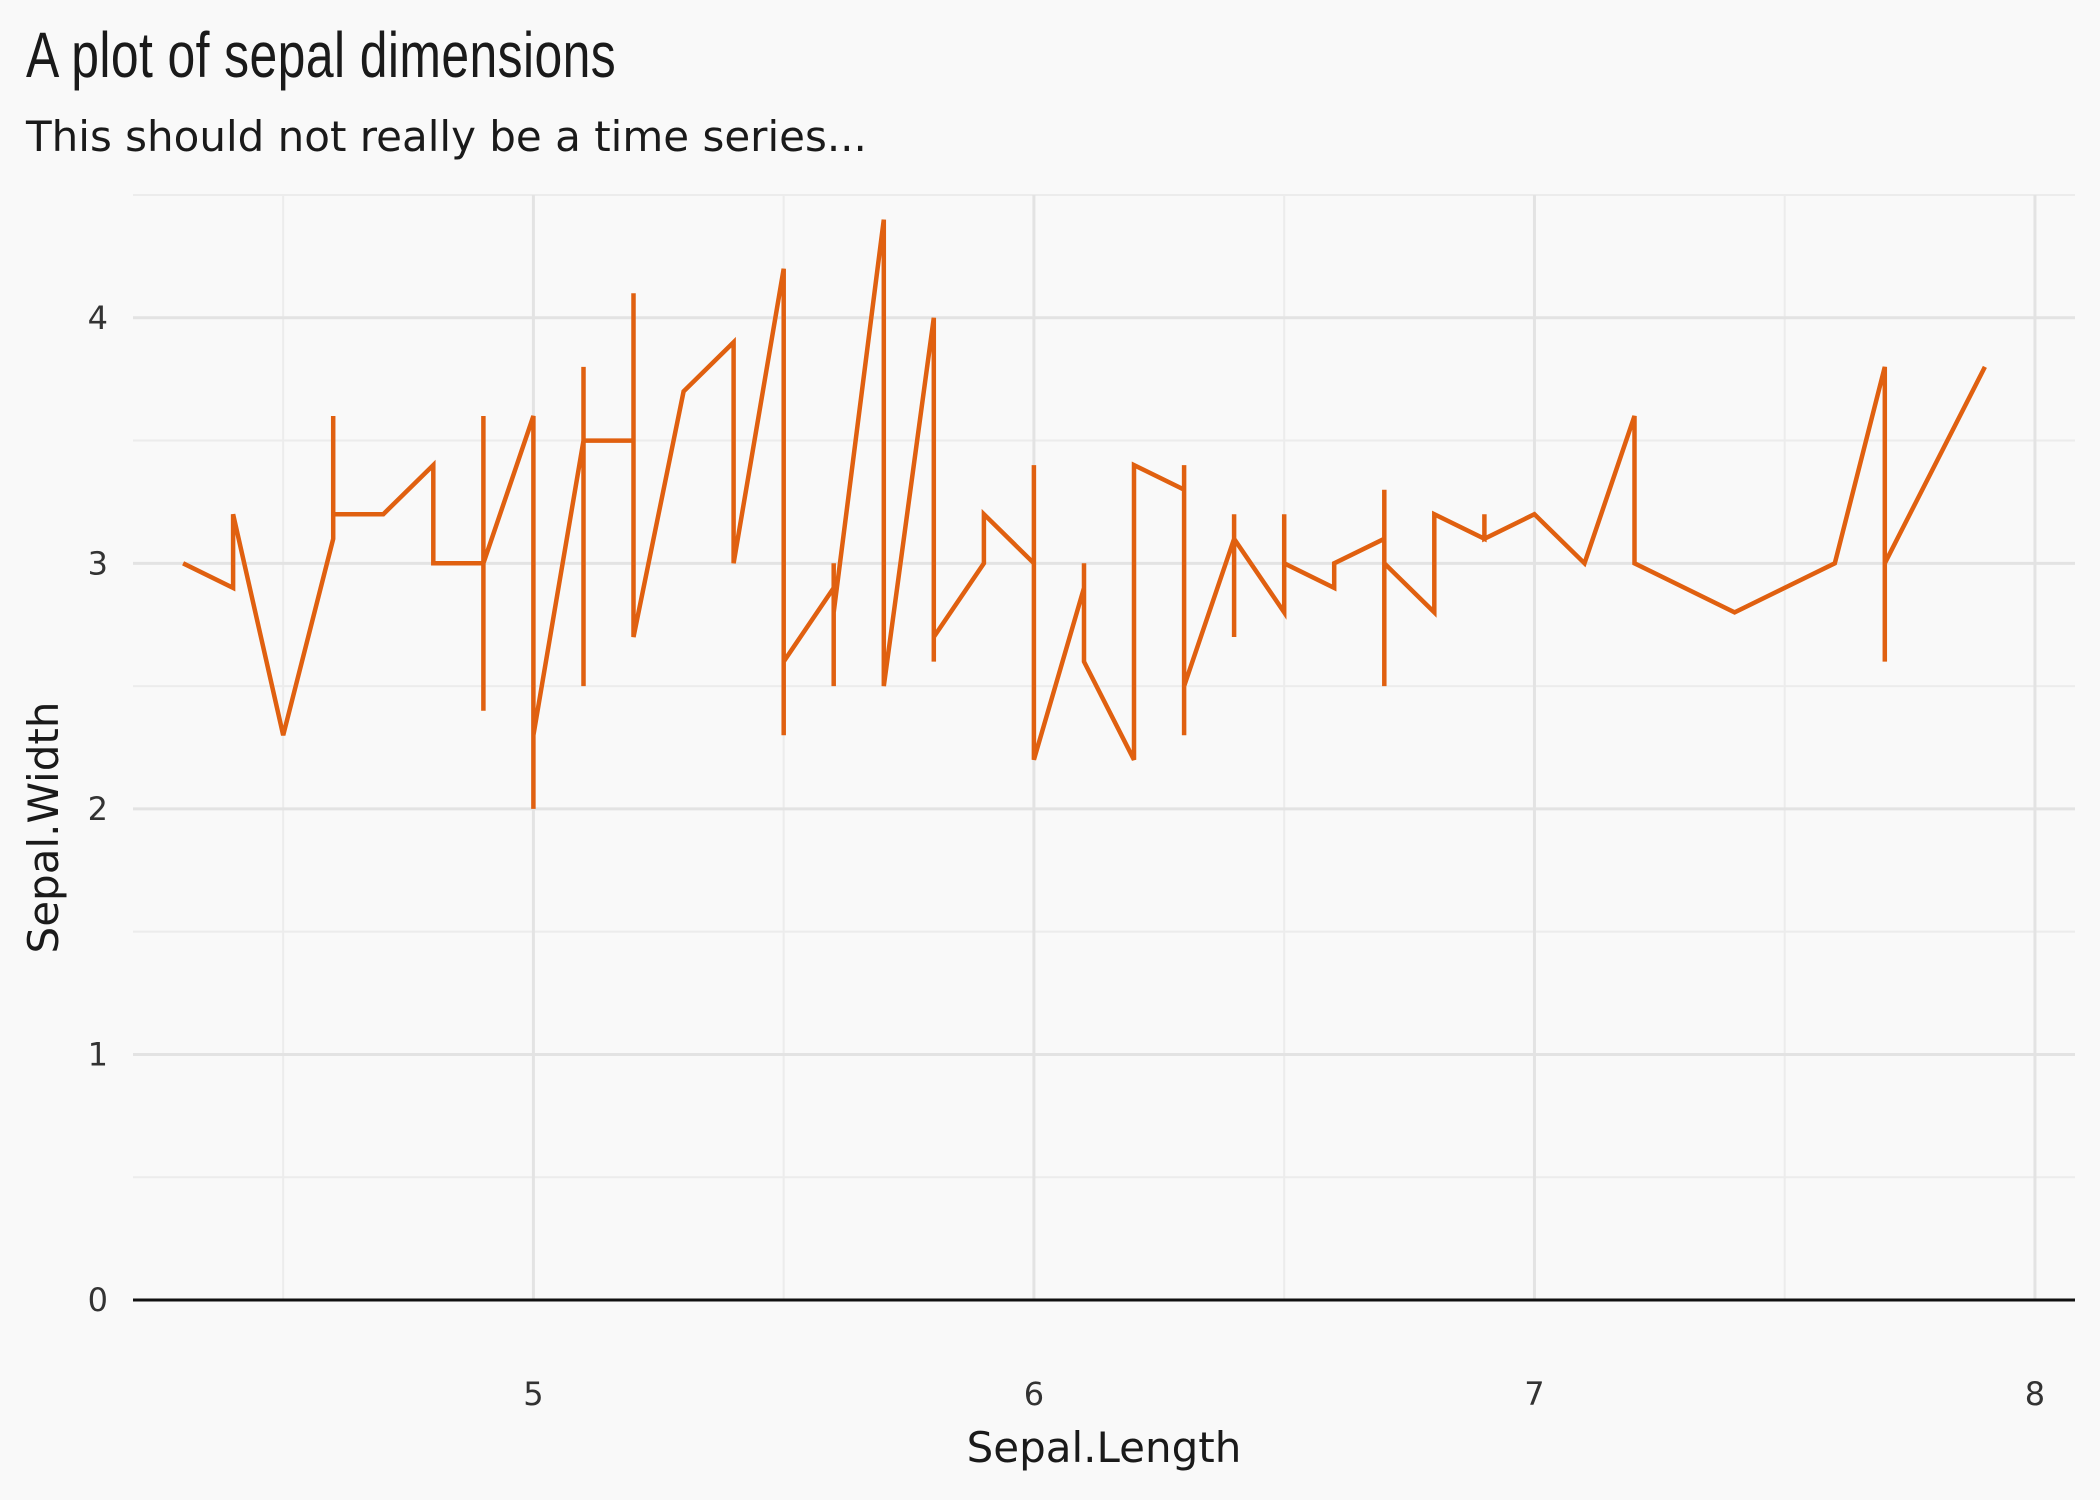  Describe the element at coordinates (43, 828) in the screenshot. I see `y-axis-title: Sepal.Width` at that location.